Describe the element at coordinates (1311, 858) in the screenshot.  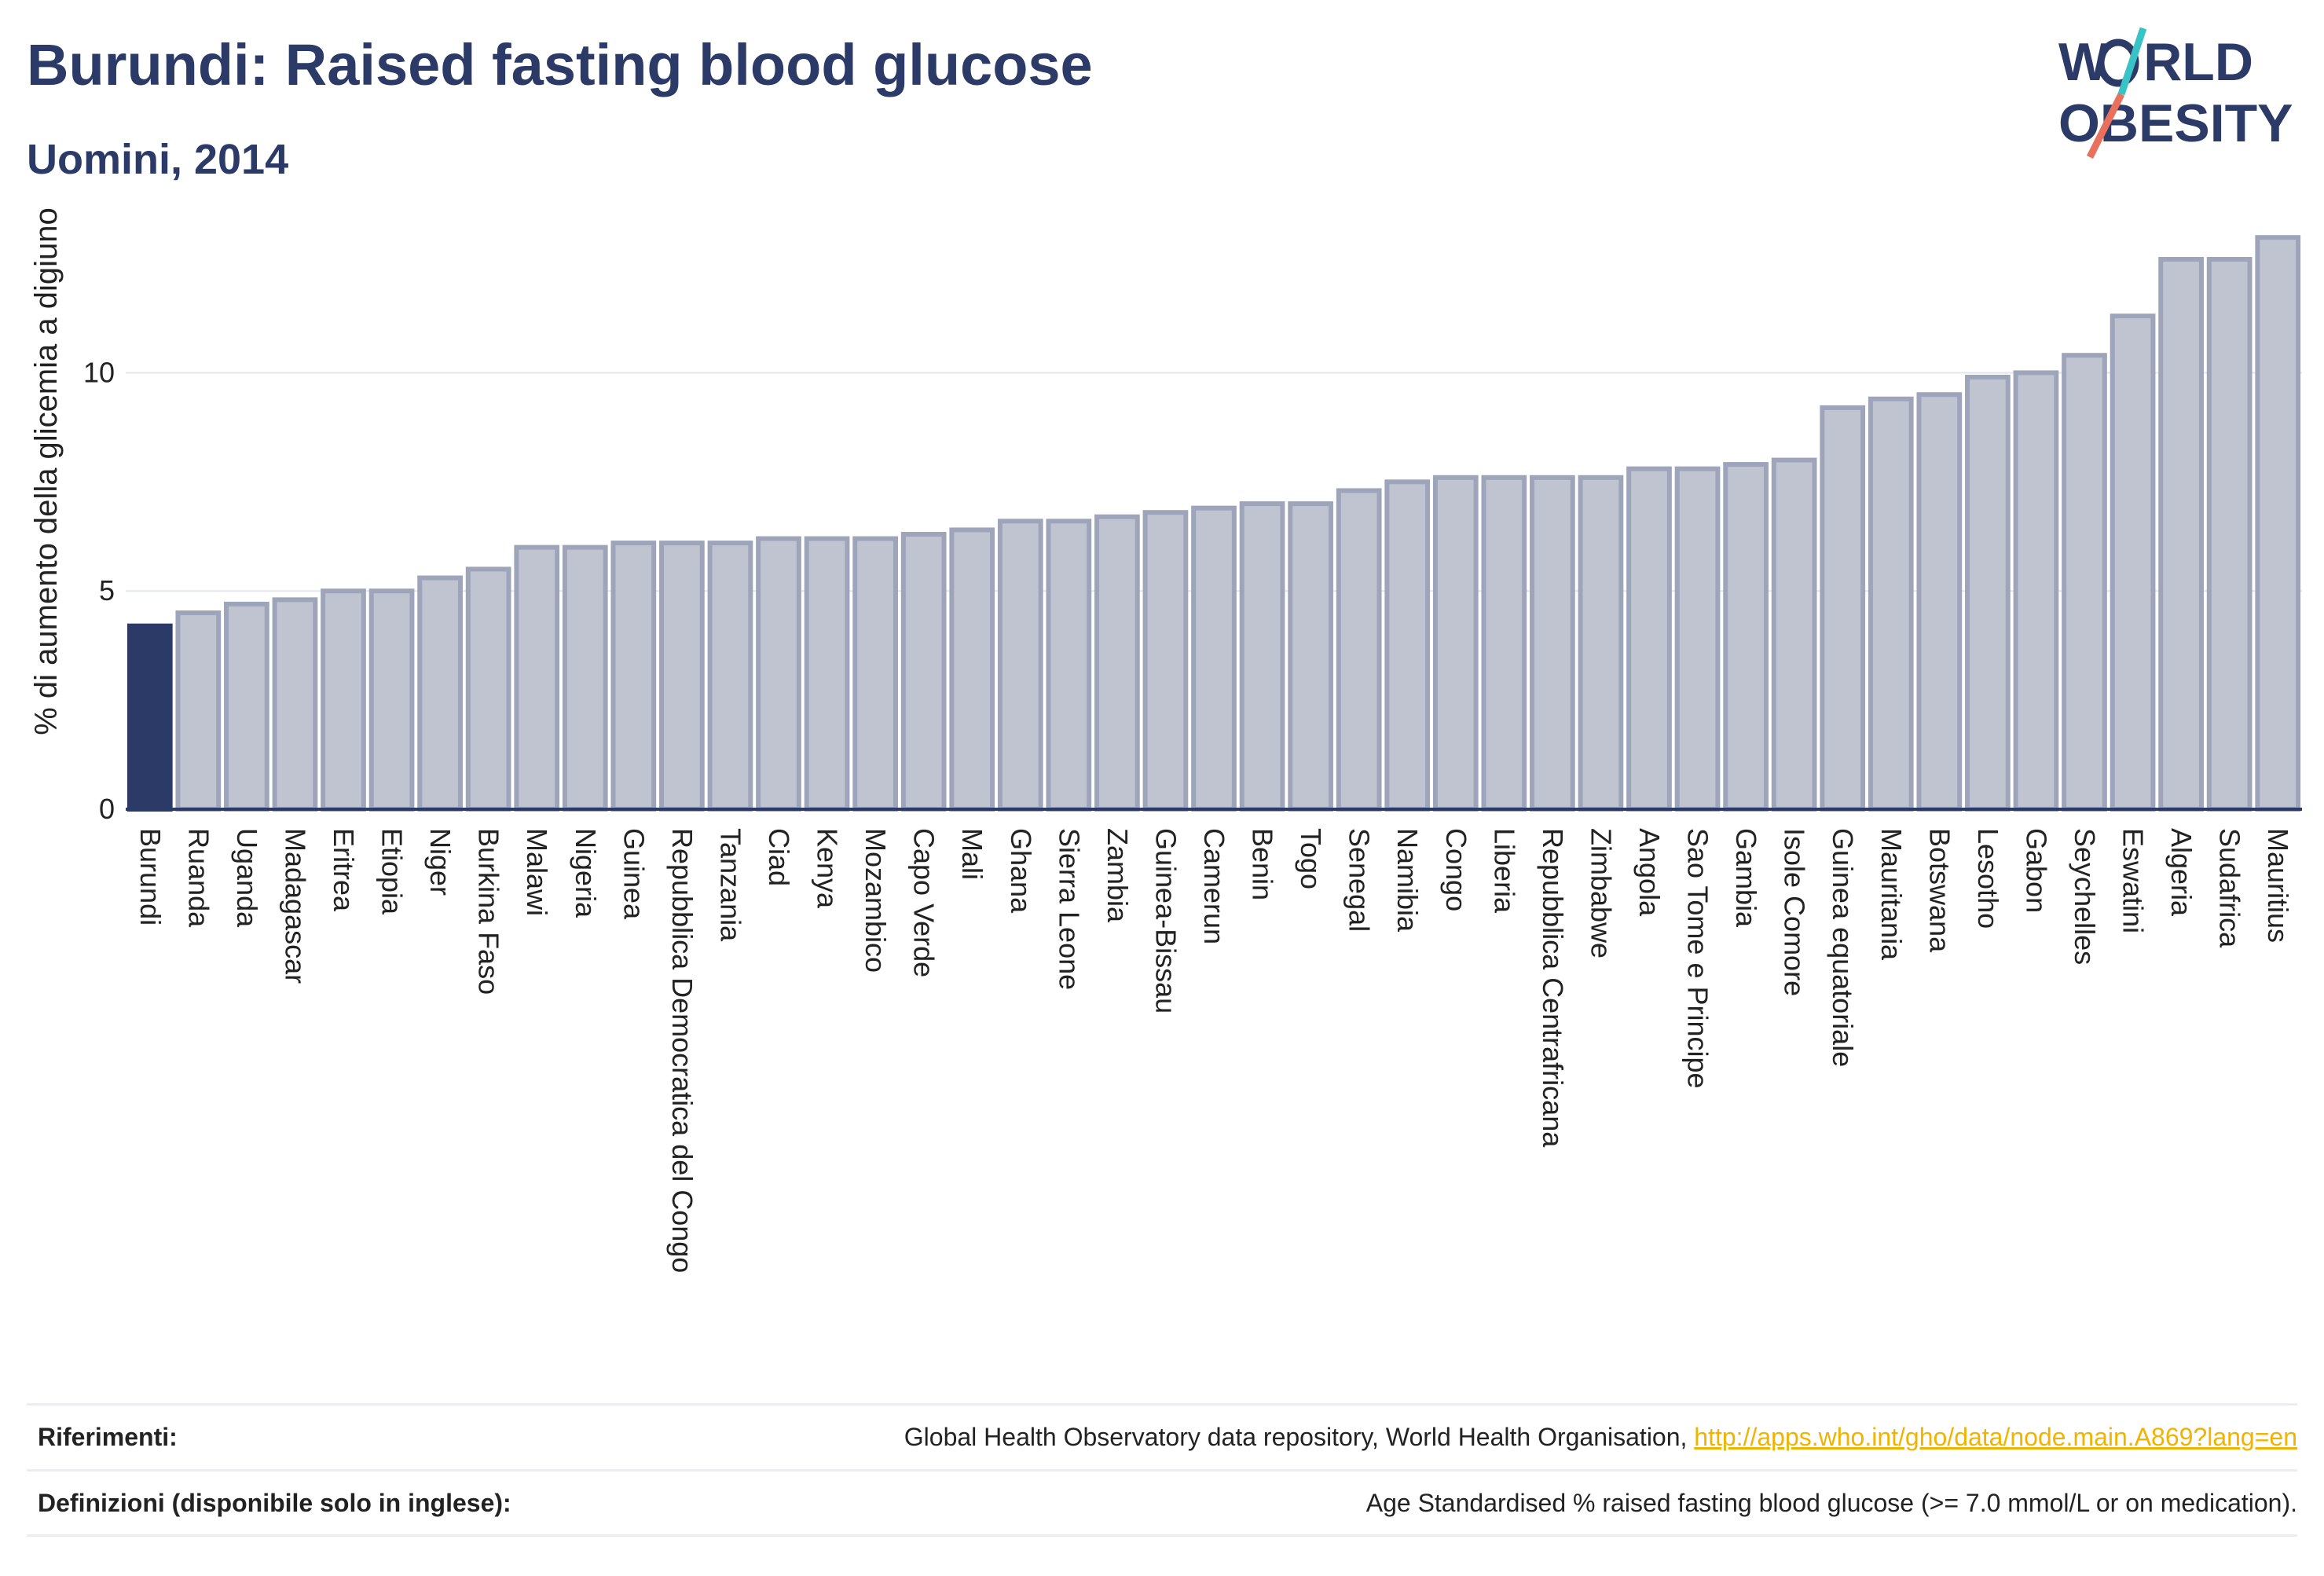
I see `x-tick-label: Togo` at that location.